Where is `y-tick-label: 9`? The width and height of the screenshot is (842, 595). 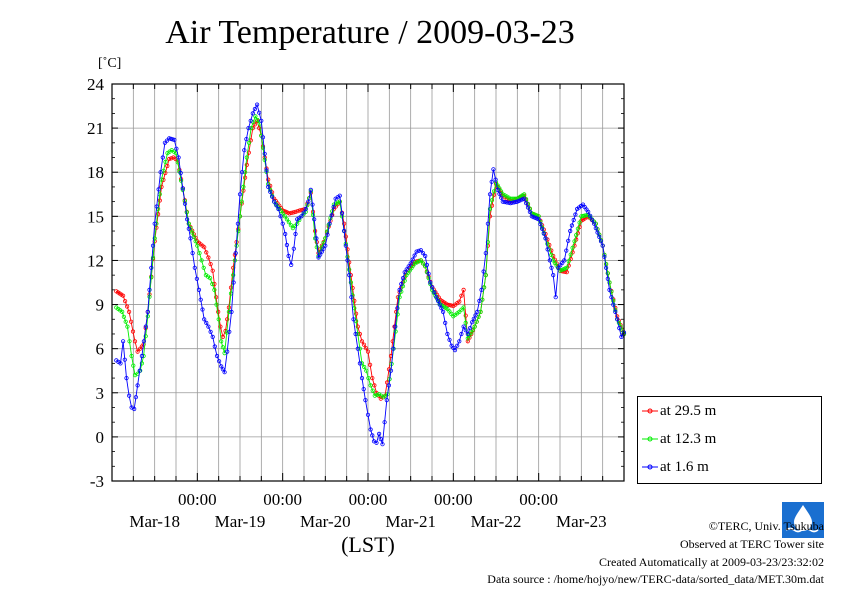 y-tick-label: 9 is located at coordinates (100, 305).